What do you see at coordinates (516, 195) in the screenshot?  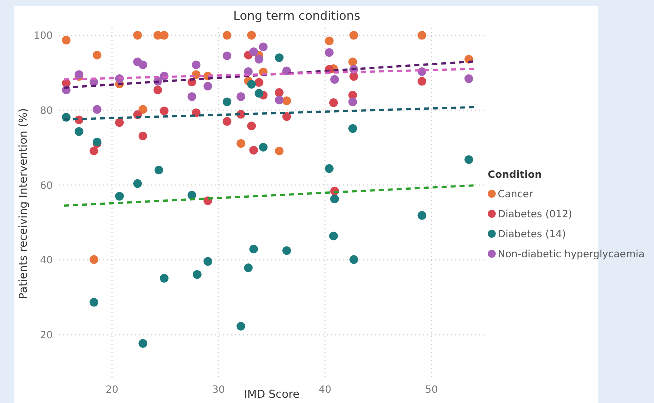 I see `legend-label: Cancer` at bounding box center [516, 195].